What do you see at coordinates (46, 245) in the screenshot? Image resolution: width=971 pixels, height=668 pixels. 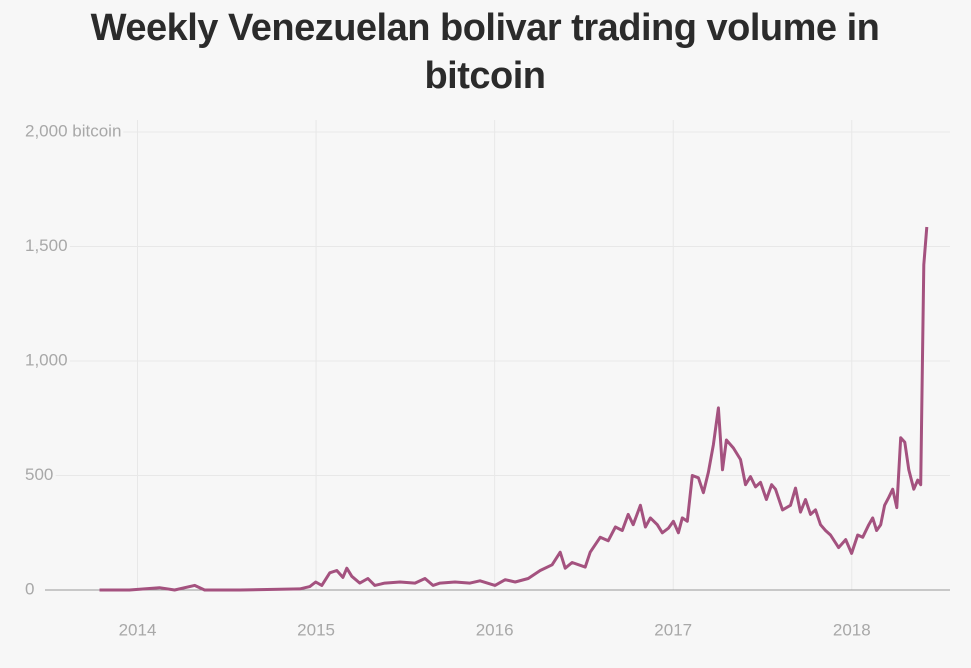 I see `y-tick-label: 1,500` at bounding box center [46, 245].